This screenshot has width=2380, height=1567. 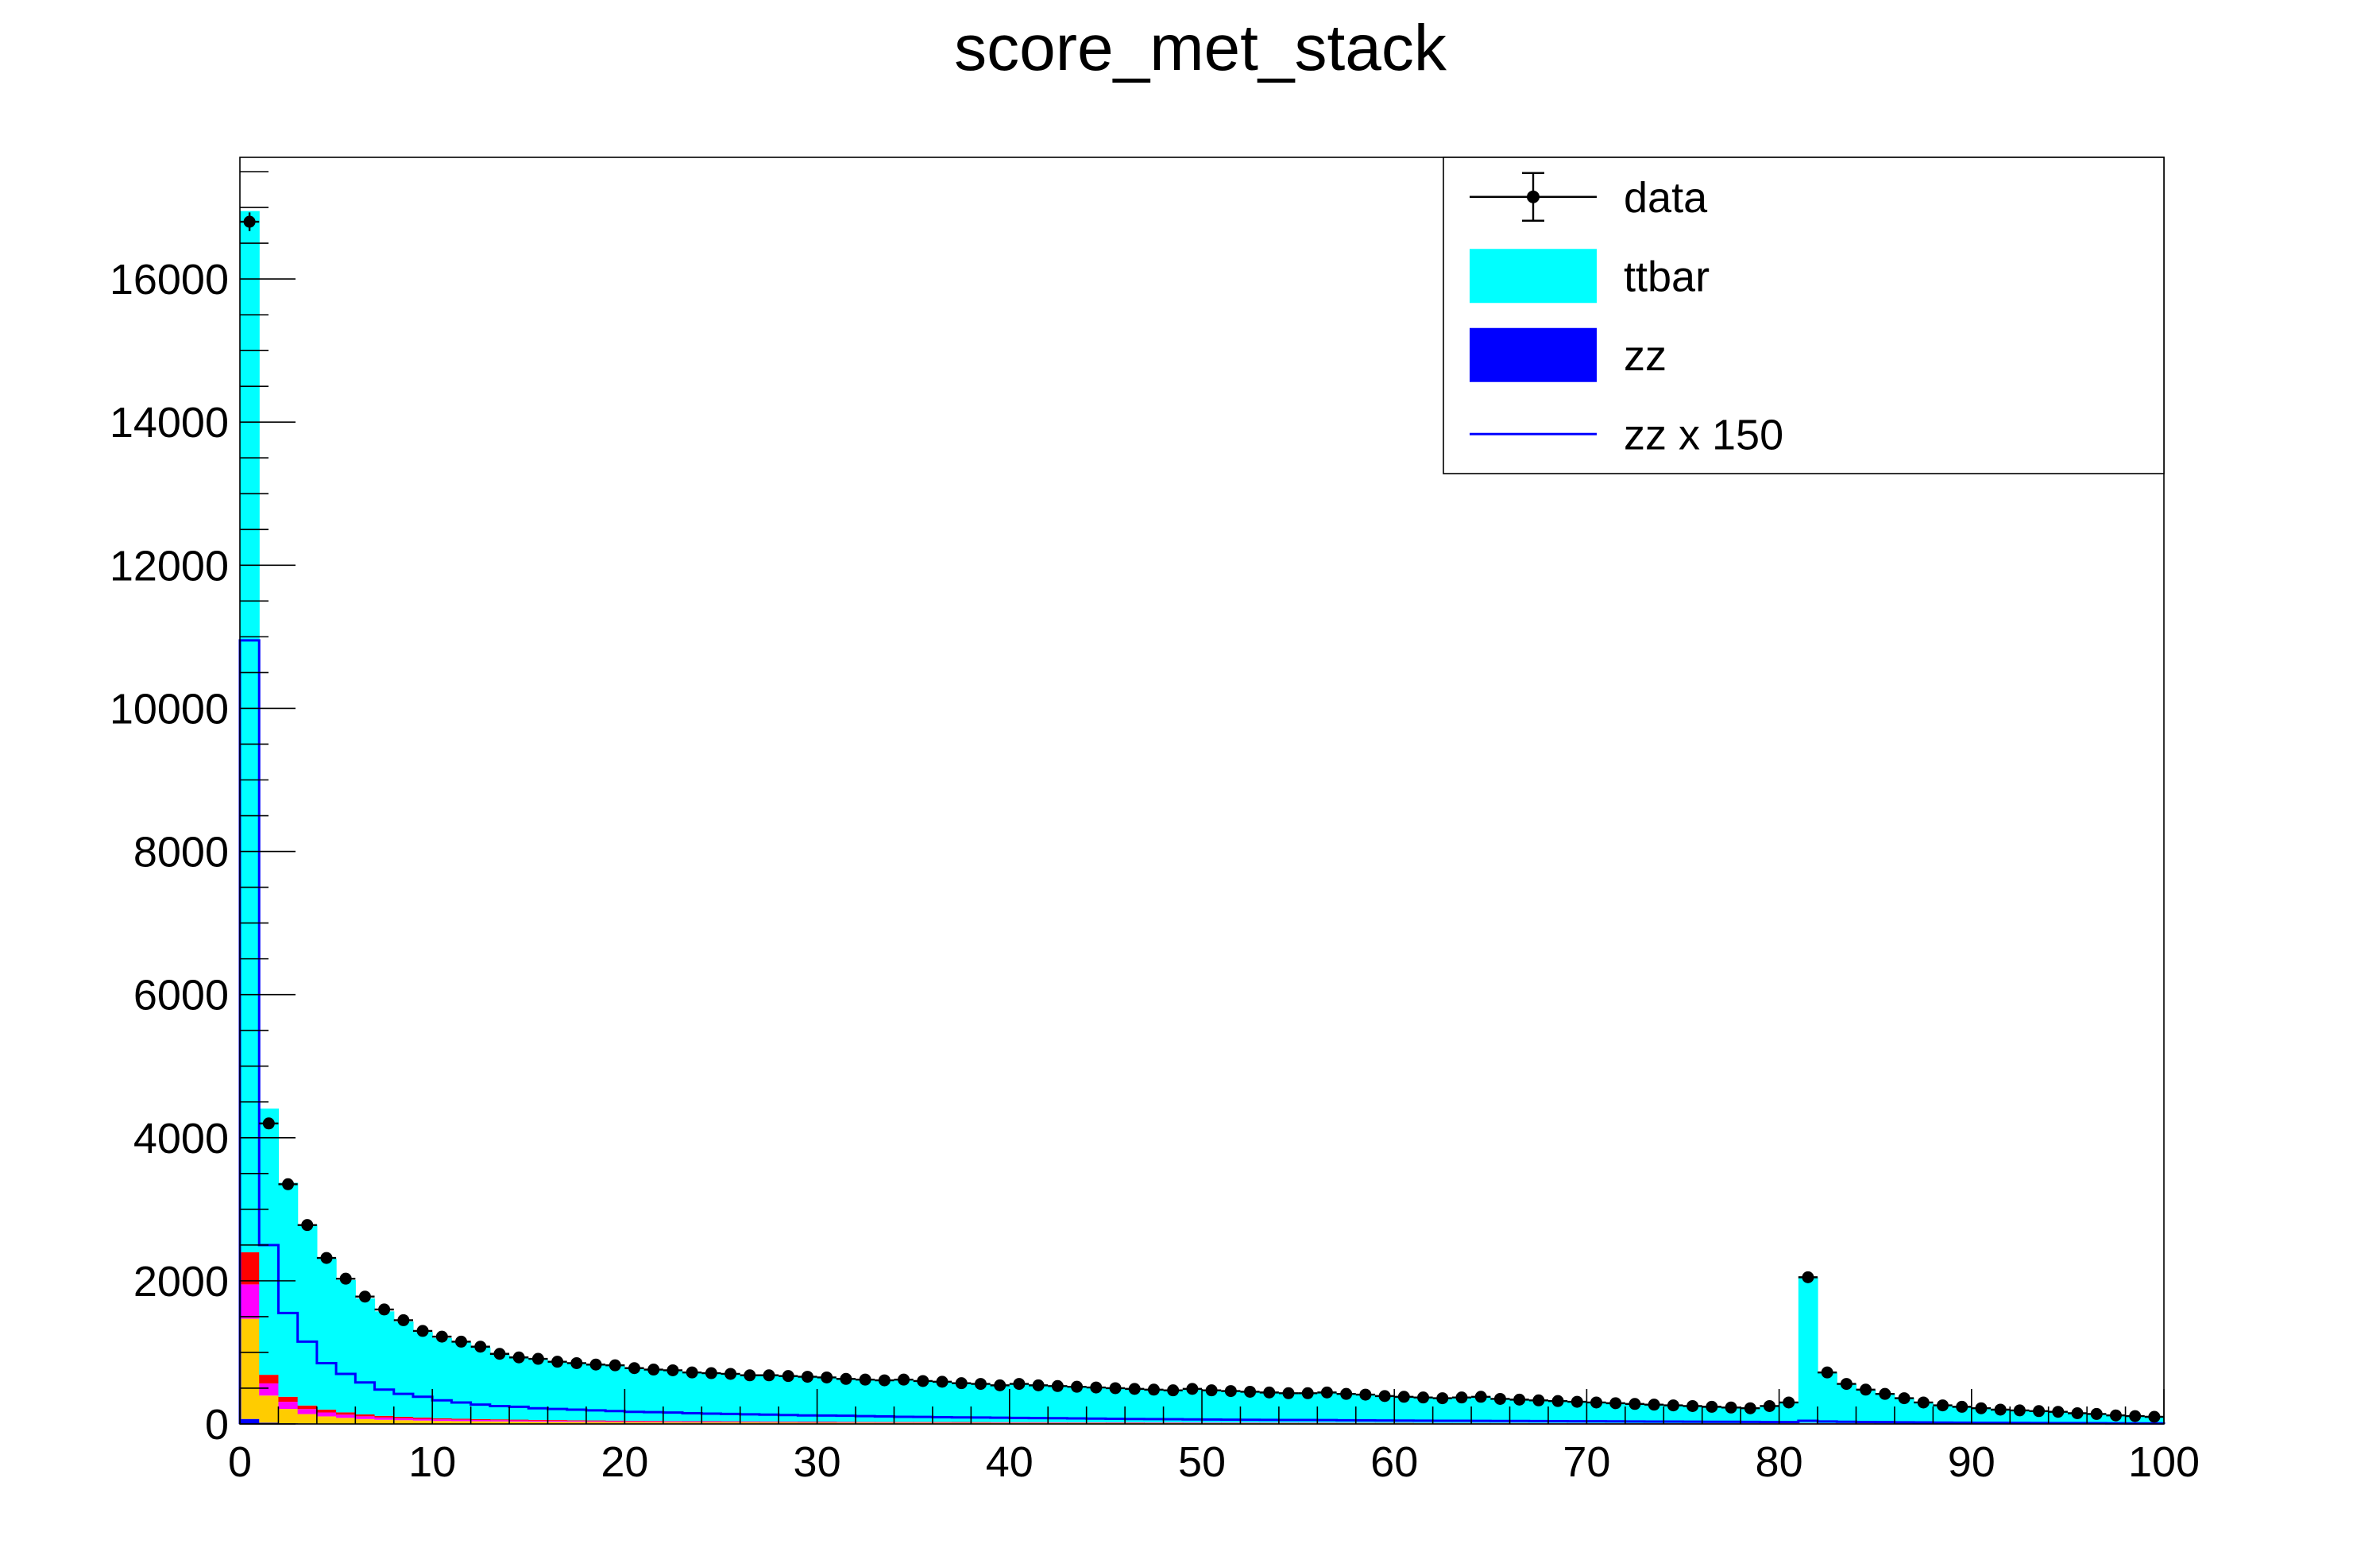 I want to click on legend-entry: data, so click(x=1589, y=197).